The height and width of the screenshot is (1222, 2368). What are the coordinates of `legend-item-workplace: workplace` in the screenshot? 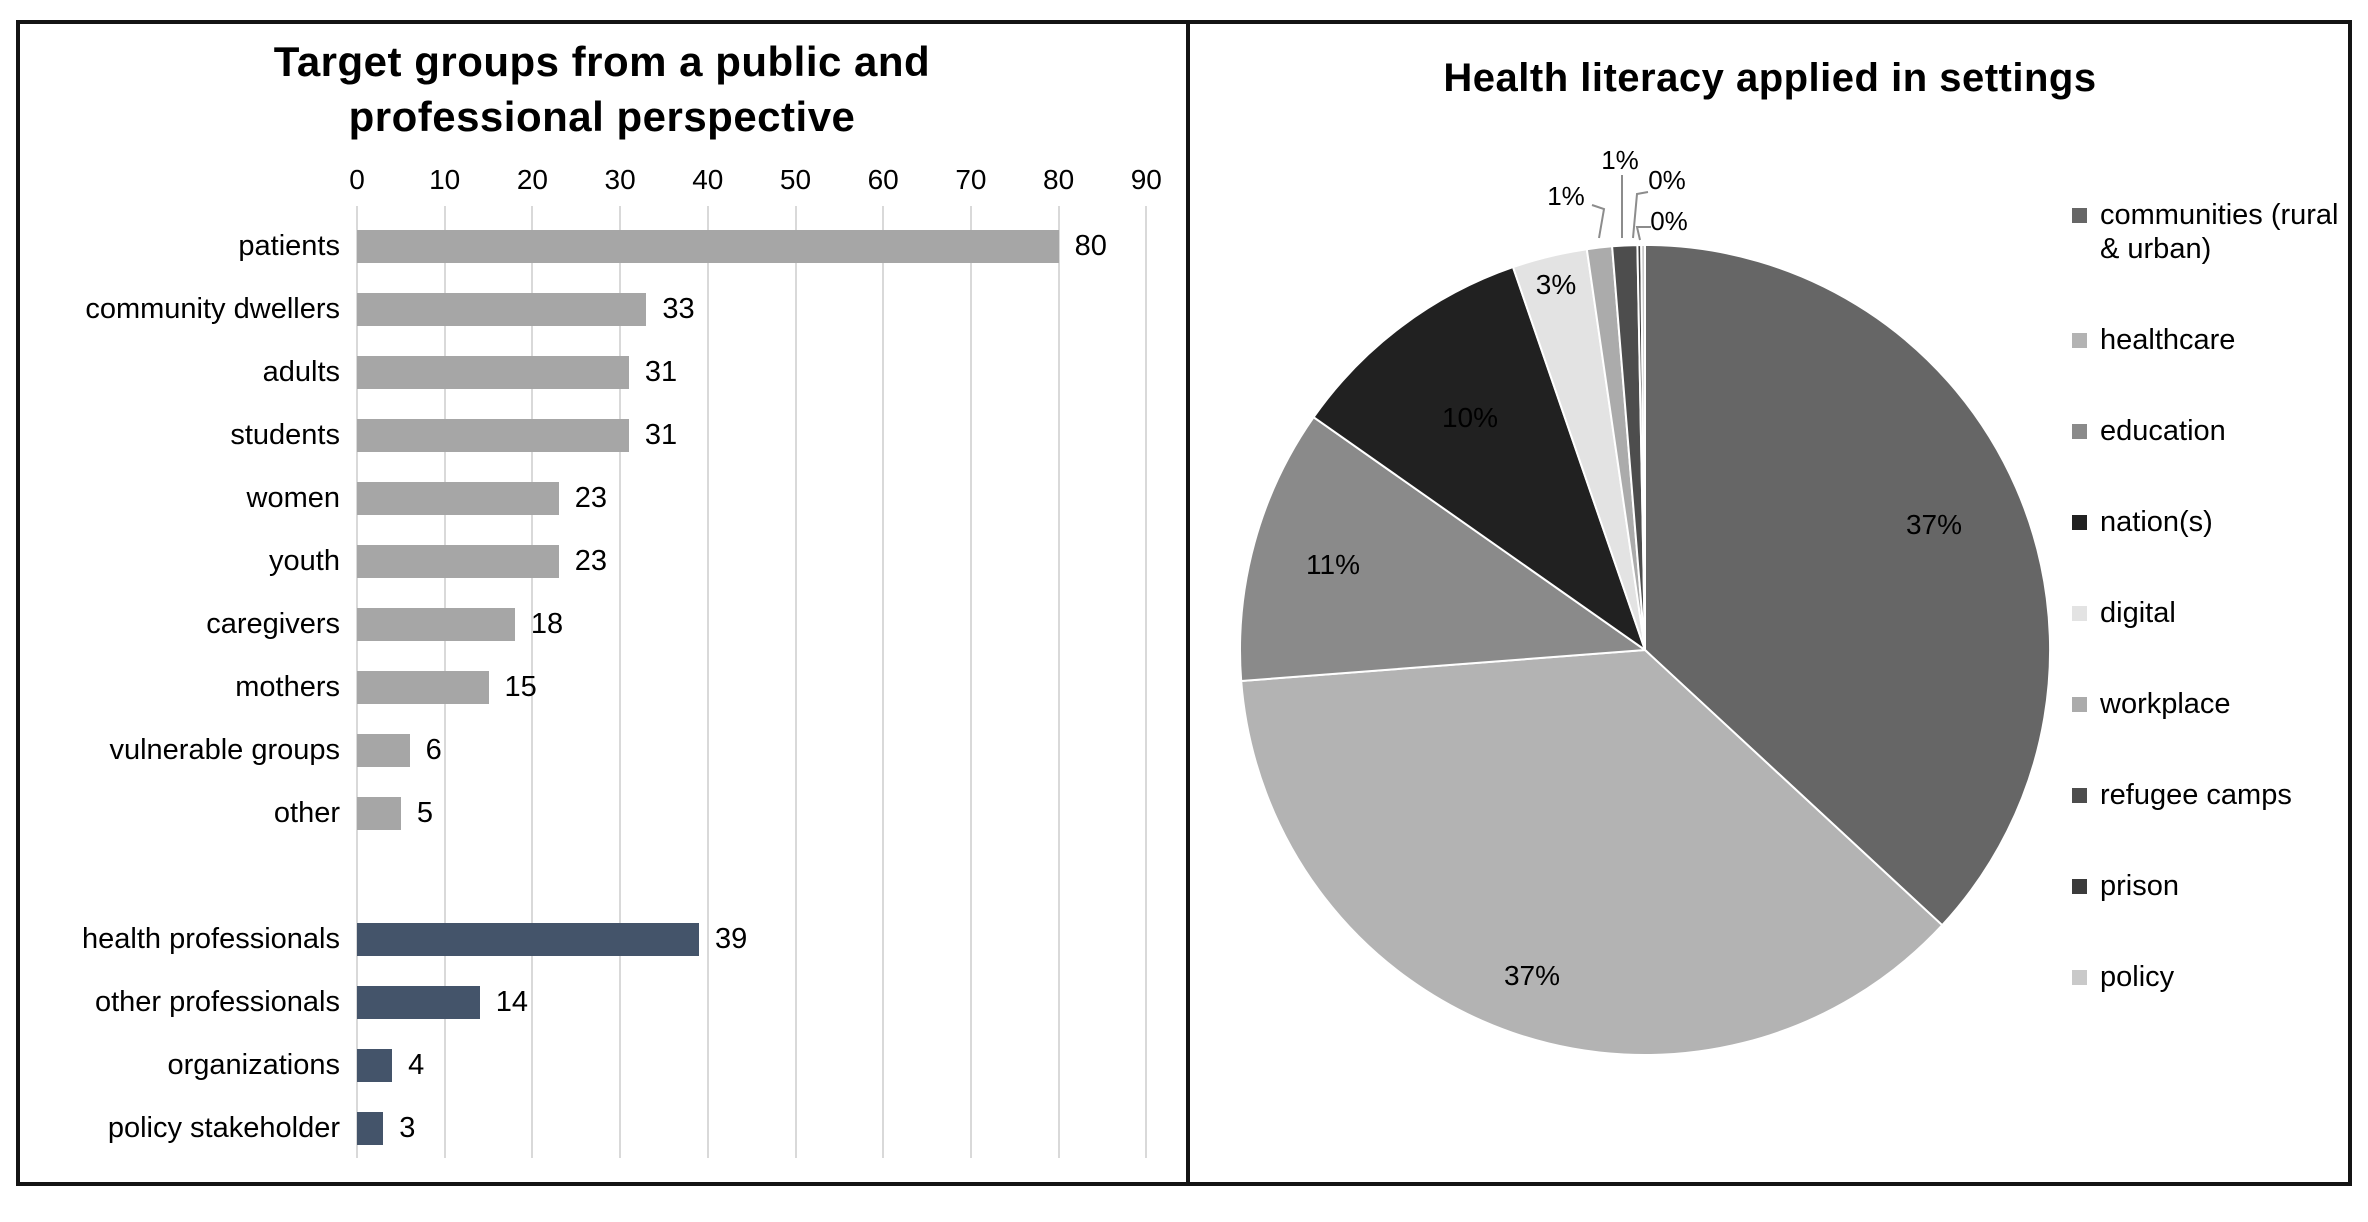 It's located at (2212, 704).